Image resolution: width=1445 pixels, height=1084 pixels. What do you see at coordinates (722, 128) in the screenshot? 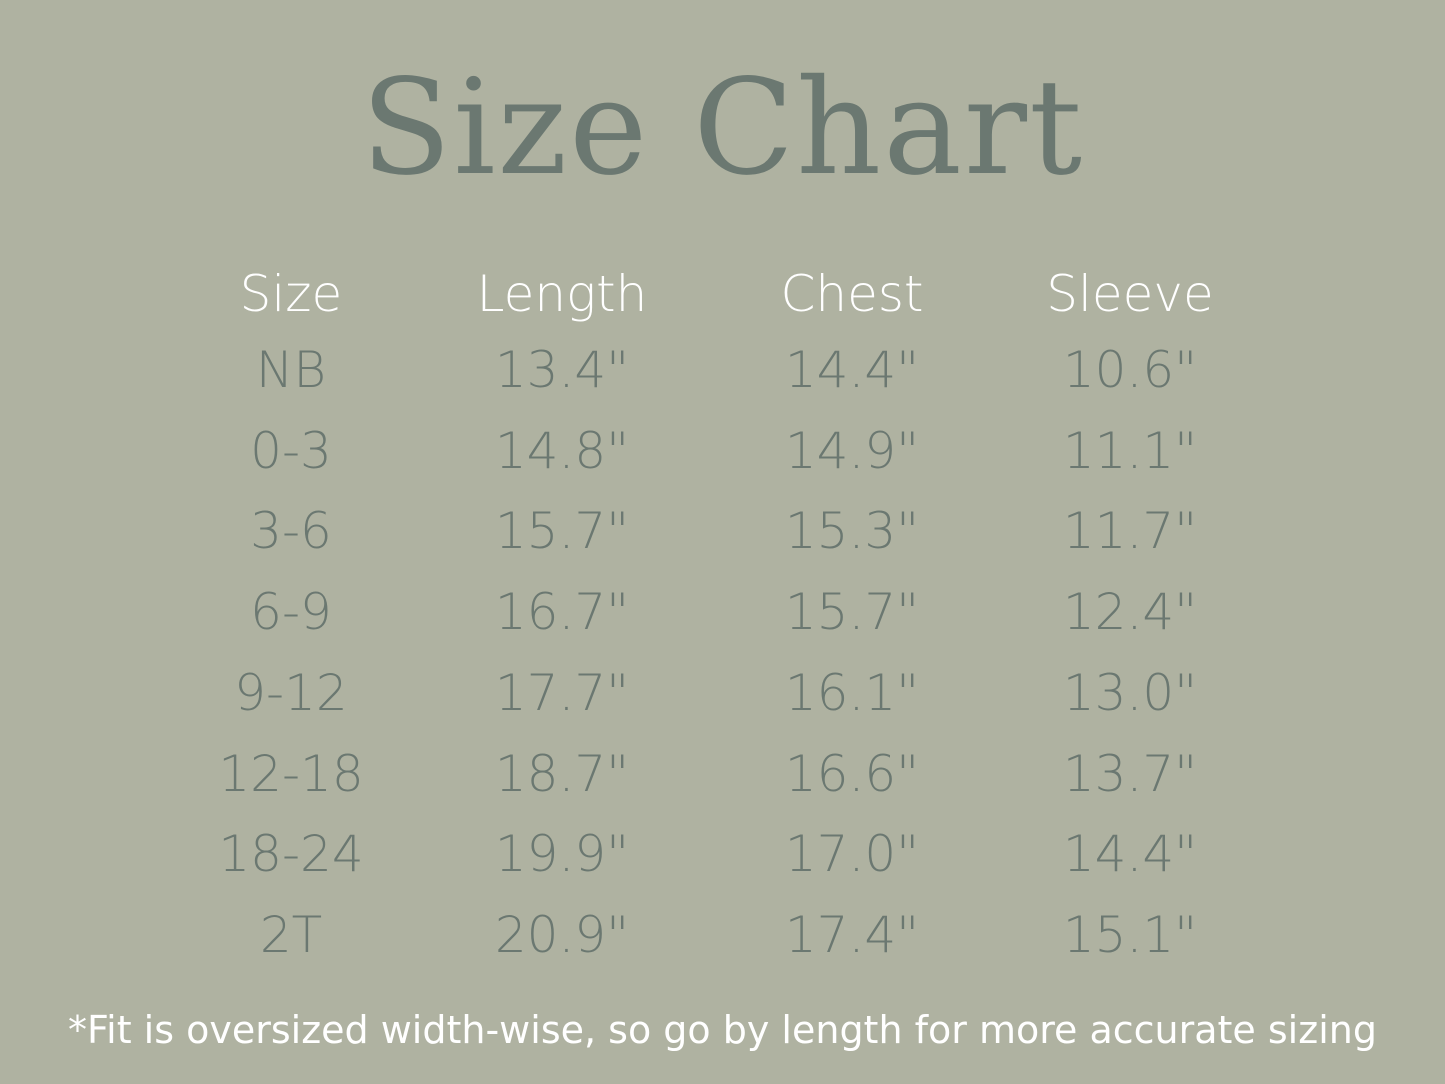
I see `page-title: Size Chart` at bounding box center [722, 128].